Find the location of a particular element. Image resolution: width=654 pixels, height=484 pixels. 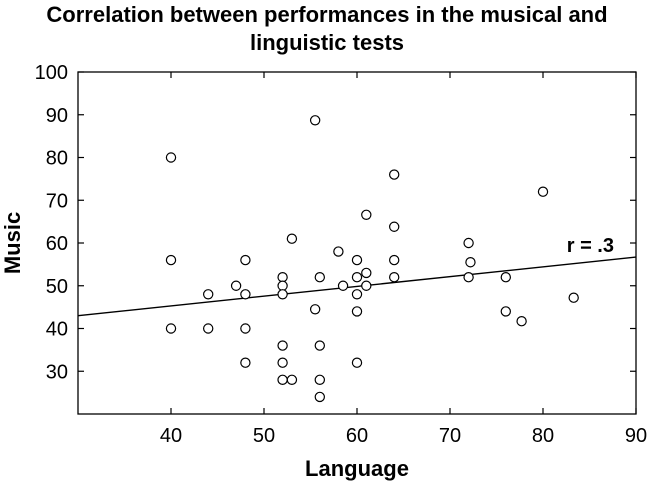

trendline is located at coordinates (357, 286).